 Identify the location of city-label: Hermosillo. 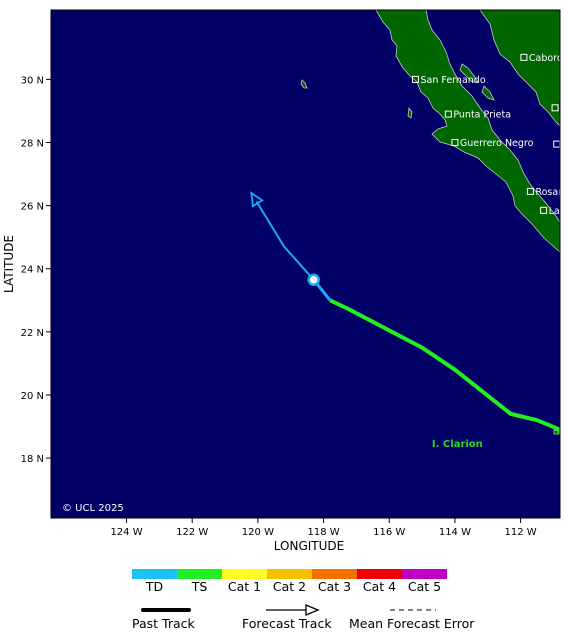
(570, 108).